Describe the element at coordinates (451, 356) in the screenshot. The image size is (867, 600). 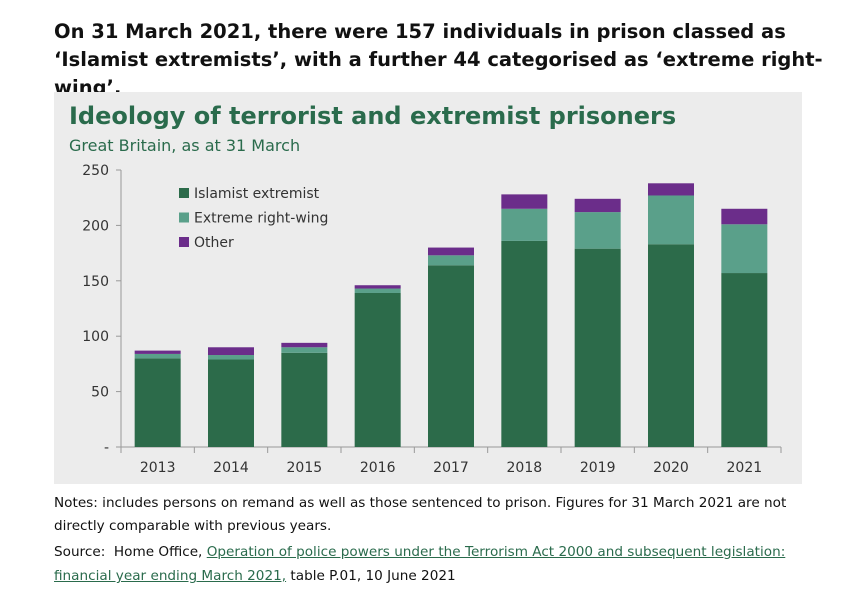
I see `bar-islamist-extremist-2017` at that location.